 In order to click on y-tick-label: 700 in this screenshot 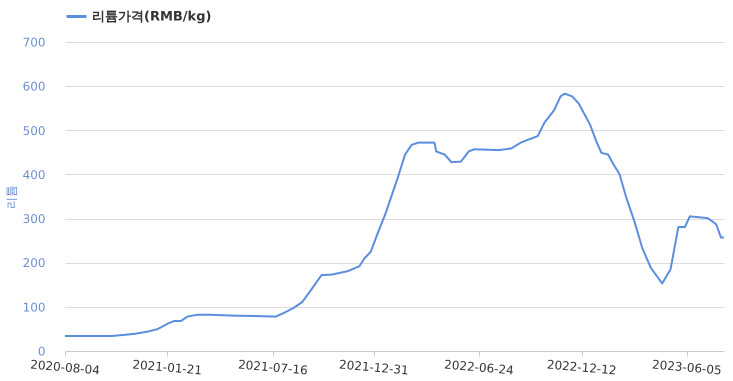, I will do `click(34, 43)`.